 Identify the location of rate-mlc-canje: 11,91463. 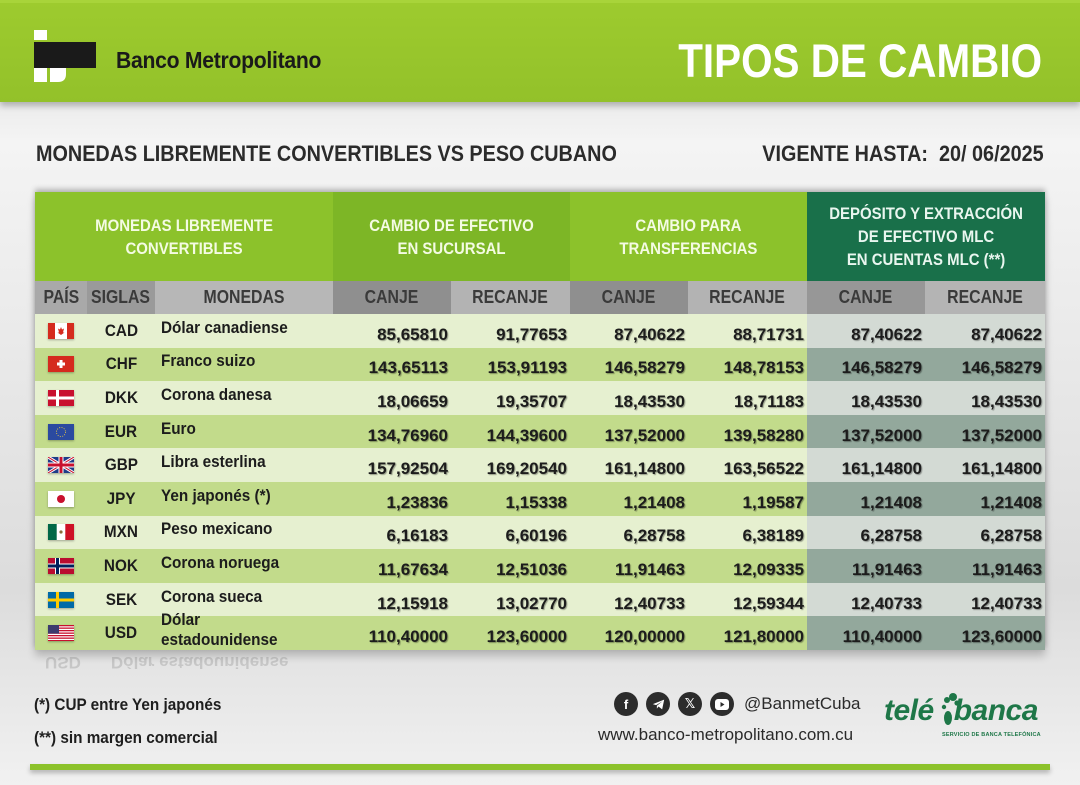
(866, 566).